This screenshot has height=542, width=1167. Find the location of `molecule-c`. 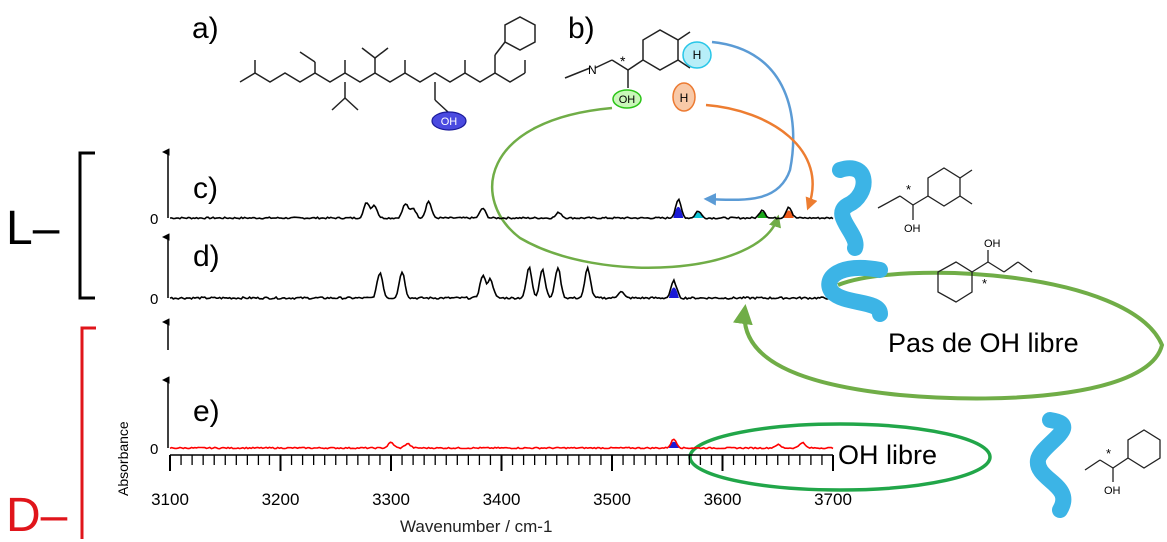

molecule-c is located at coordinates (925, 193).